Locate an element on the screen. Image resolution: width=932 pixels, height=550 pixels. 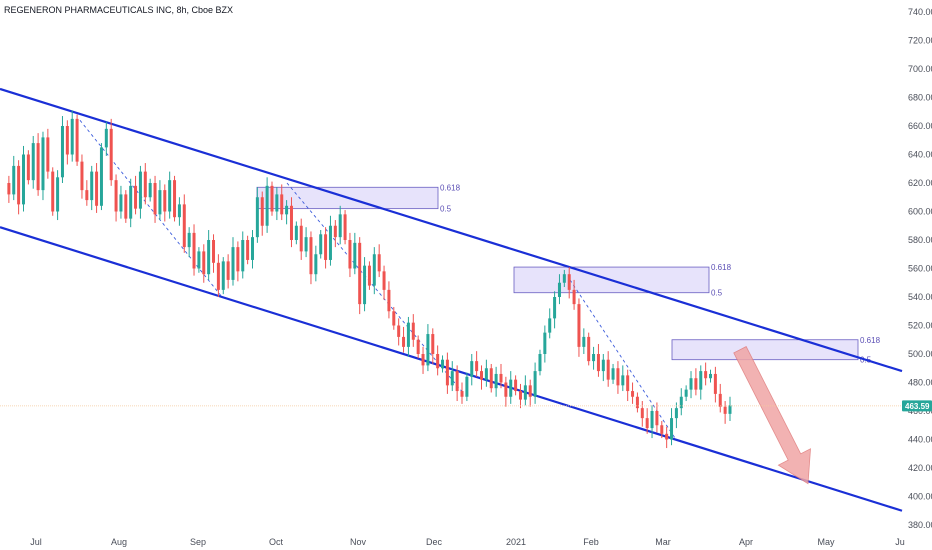
arrow-shape is located at coordinates (772, 415).